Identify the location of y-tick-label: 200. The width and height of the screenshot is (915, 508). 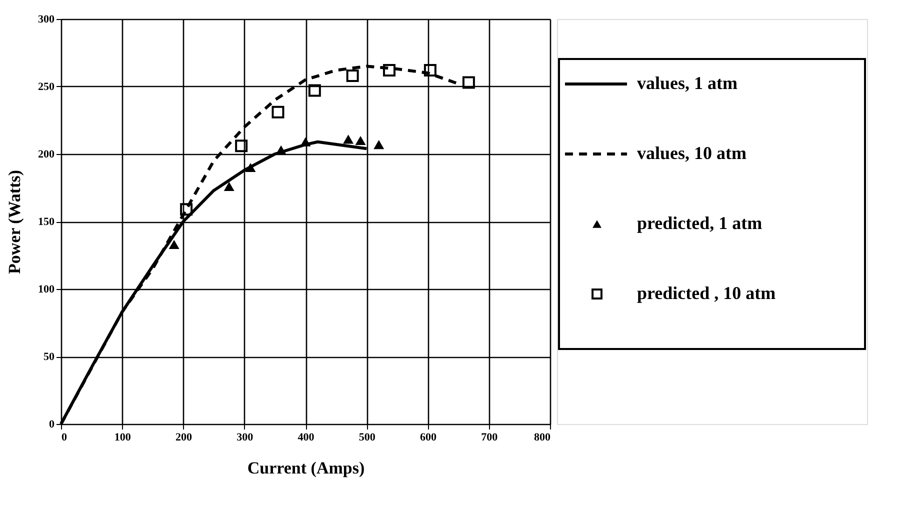
(46, 154).